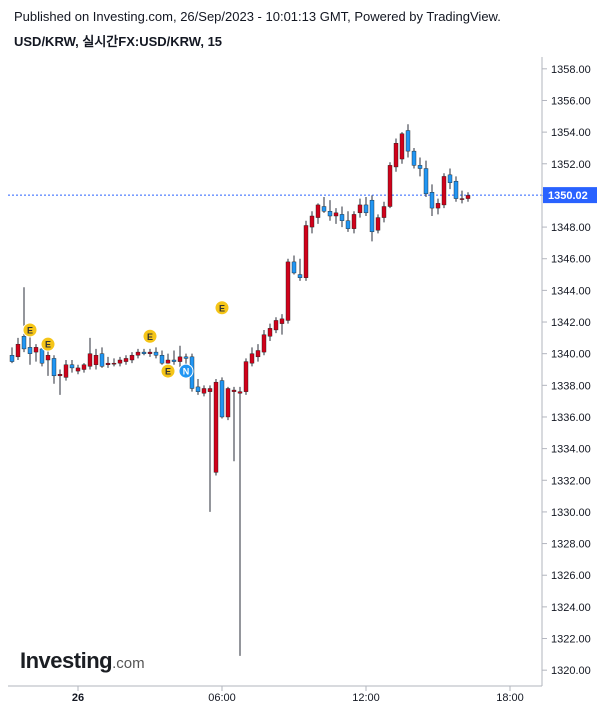  What do you see at coordinates (366, 698) in the screenshot?
I see `x-tick-label: 12:00` at bounding box center [366, 698].